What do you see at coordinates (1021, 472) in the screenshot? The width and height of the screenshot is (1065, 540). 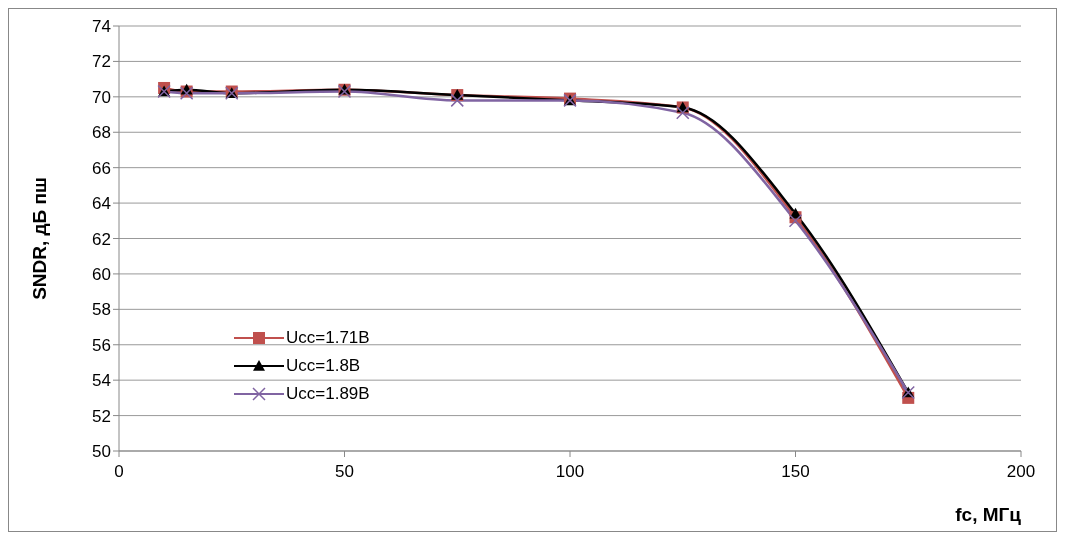 I see `x-tick-label: 200` at bounding box center [1021, 472].